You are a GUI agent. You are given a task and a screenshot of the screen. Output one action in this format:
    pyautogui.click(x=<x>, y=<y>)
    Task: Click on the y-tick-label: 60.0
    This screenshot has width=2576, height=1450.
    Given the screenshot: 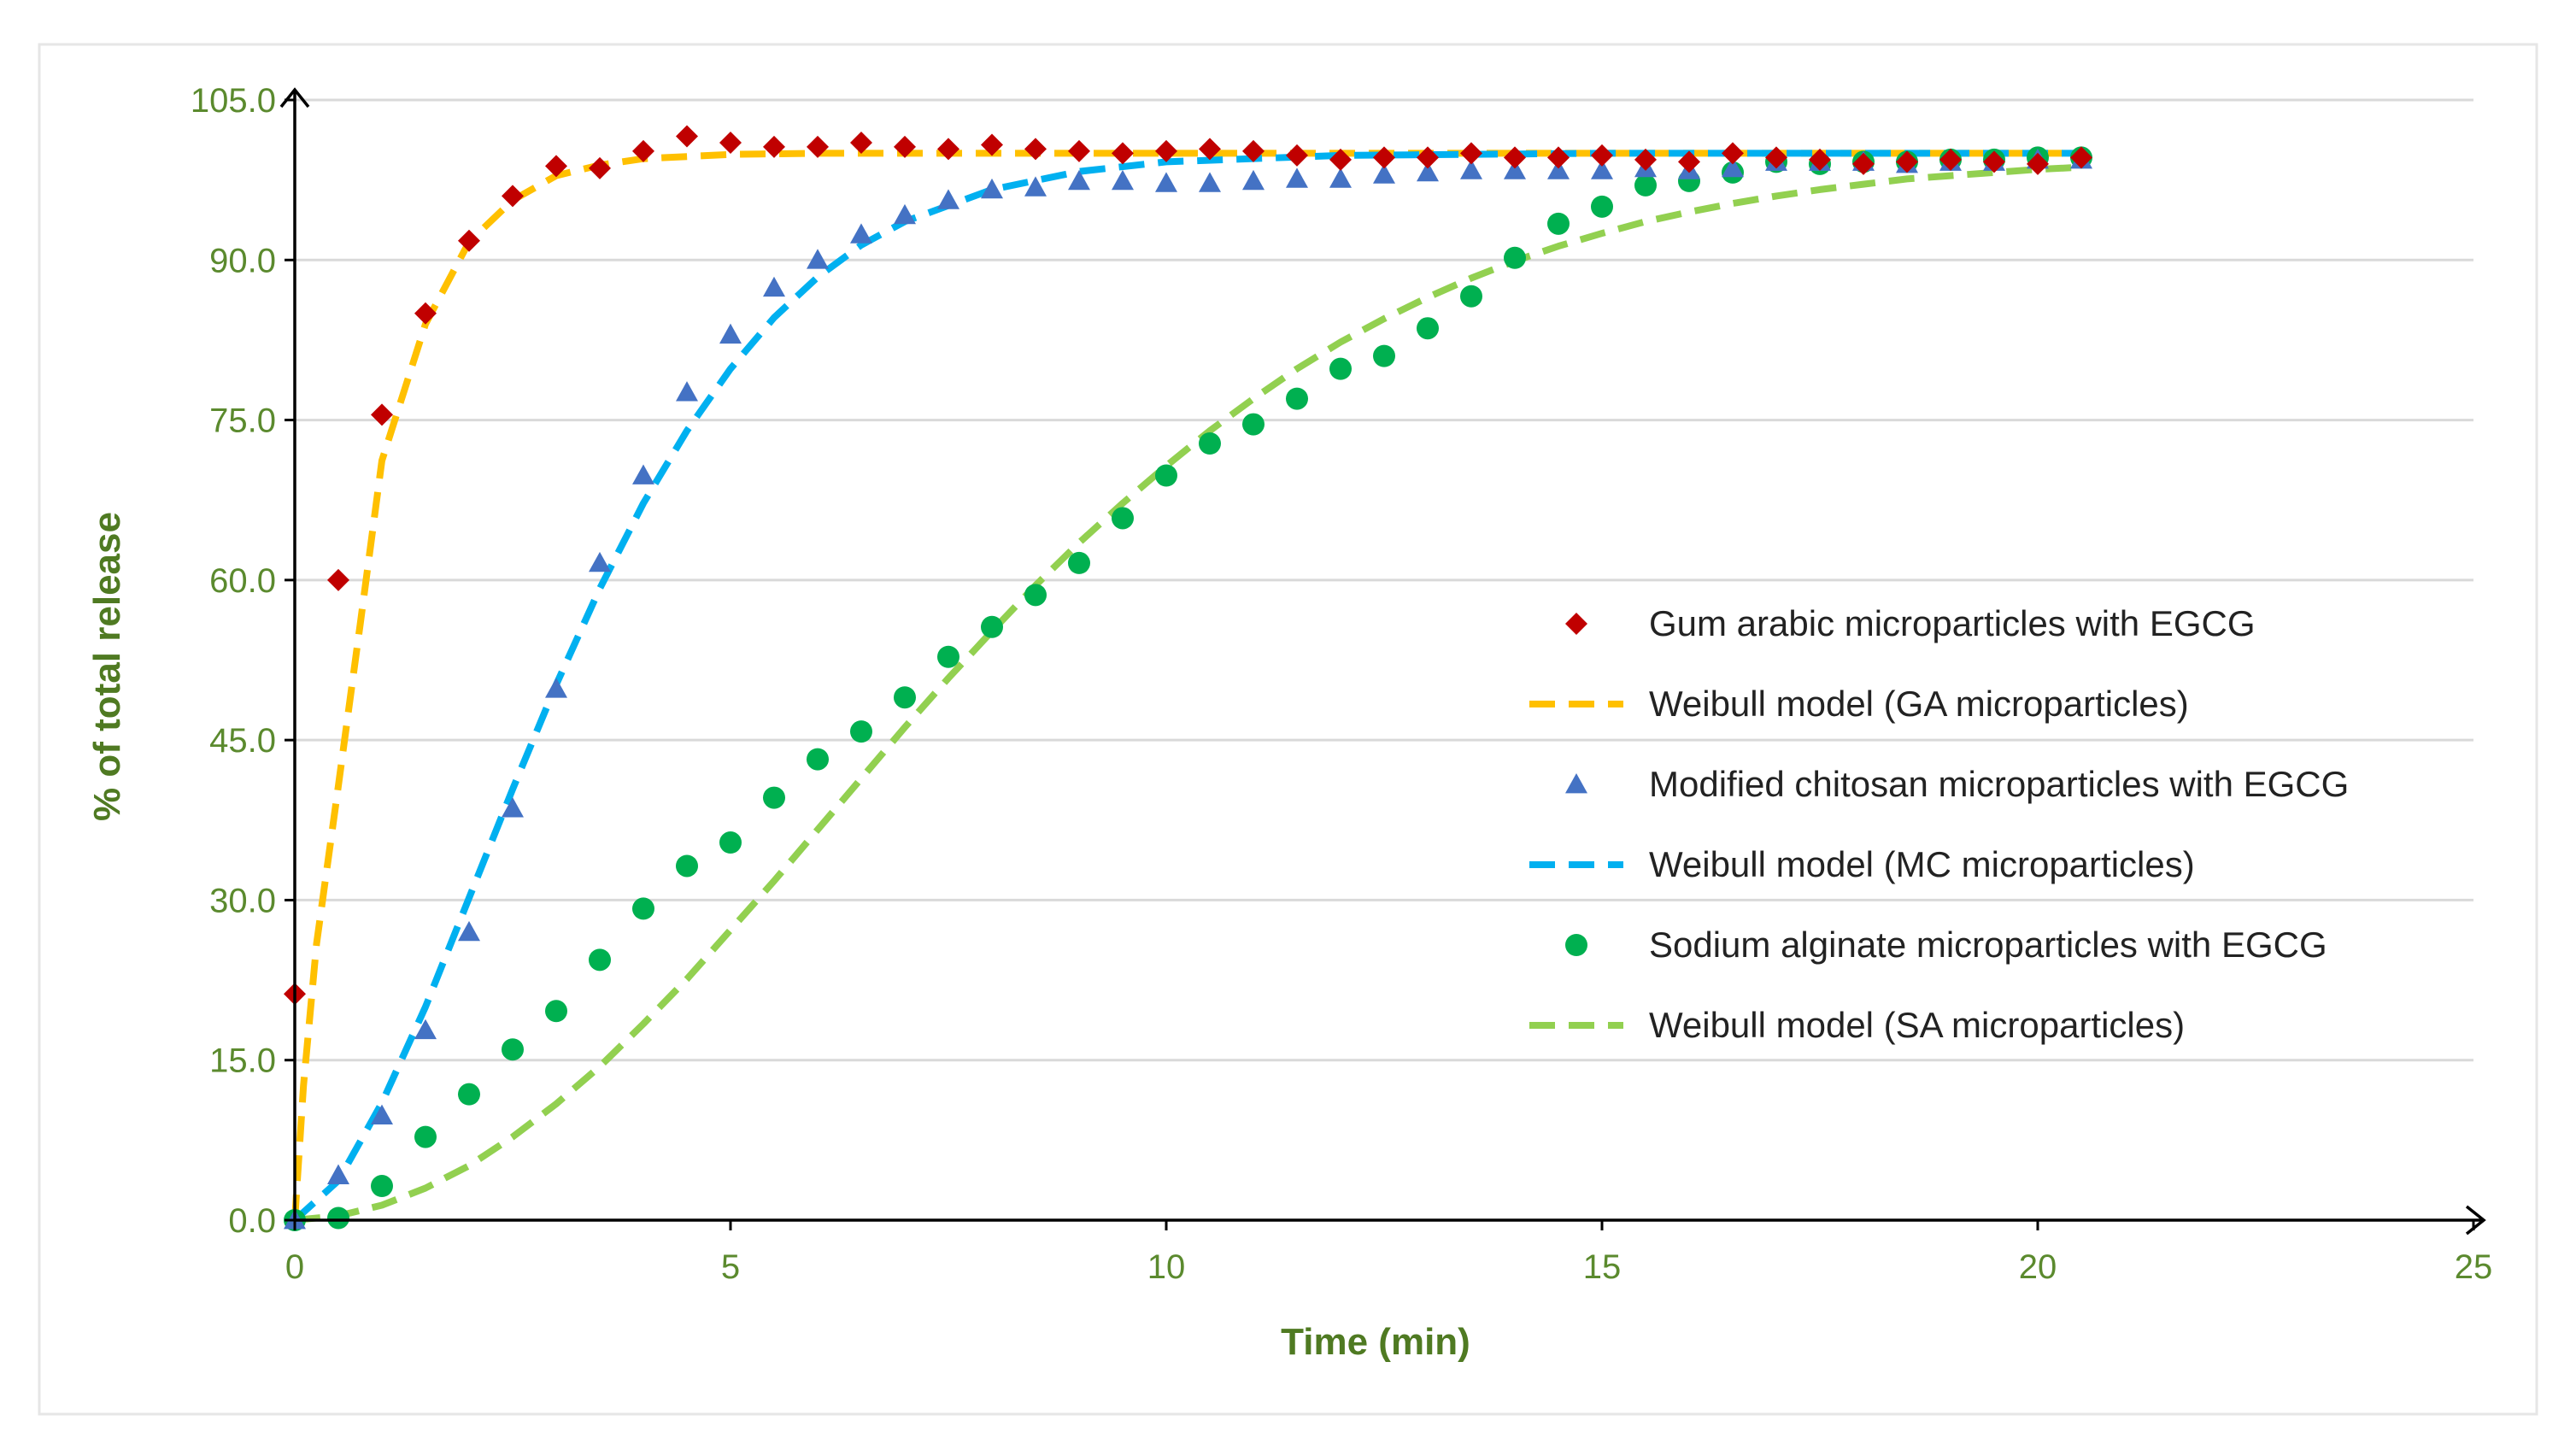 What is the action you would take?
    pyautogui.click(x=242, y=581)
    